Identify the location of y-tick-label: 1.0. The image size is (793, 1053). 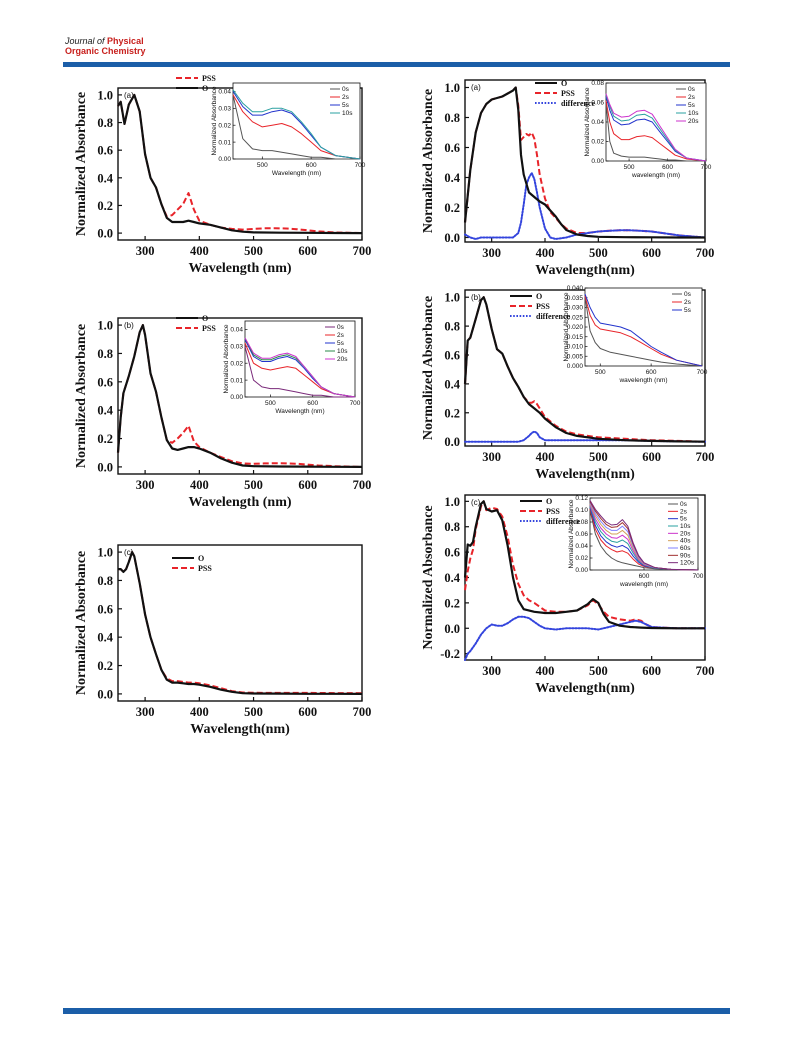
(452, 88).